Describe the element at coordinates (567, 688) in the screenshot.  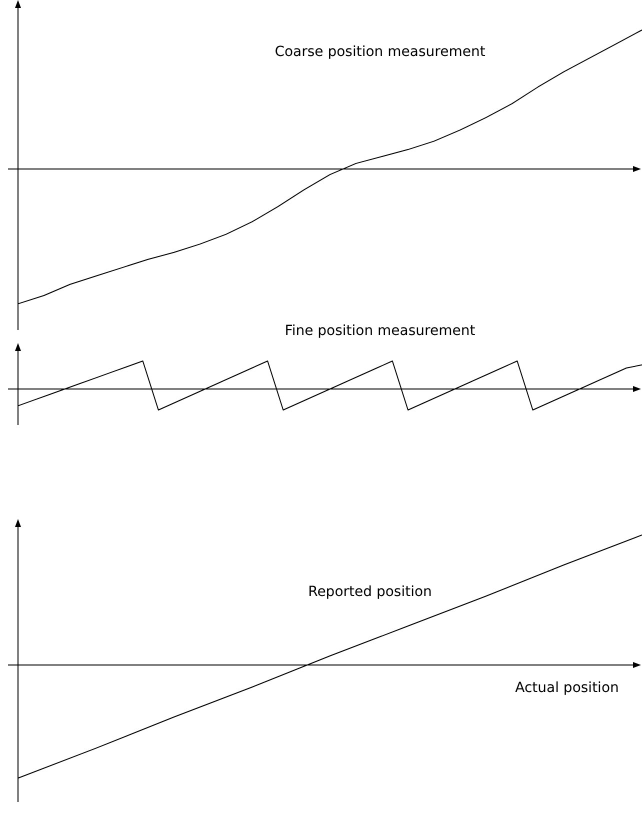
I see `x-axis-title: Actual position` at that location.